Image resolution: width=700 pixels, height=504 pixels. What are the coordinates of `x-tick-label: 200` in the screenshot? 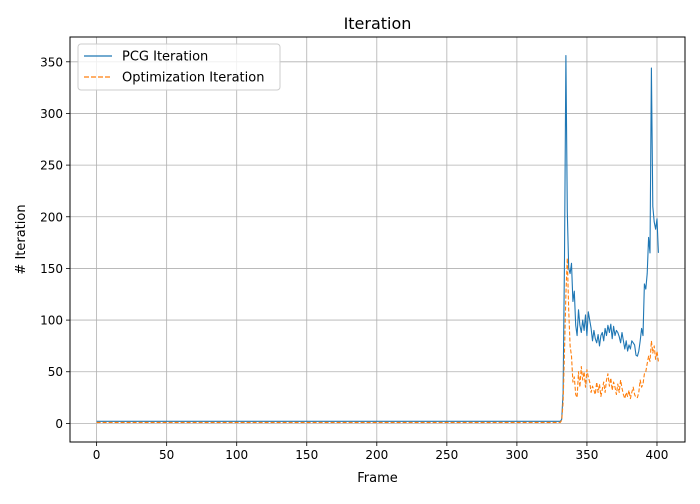 It's located at (376, 455).